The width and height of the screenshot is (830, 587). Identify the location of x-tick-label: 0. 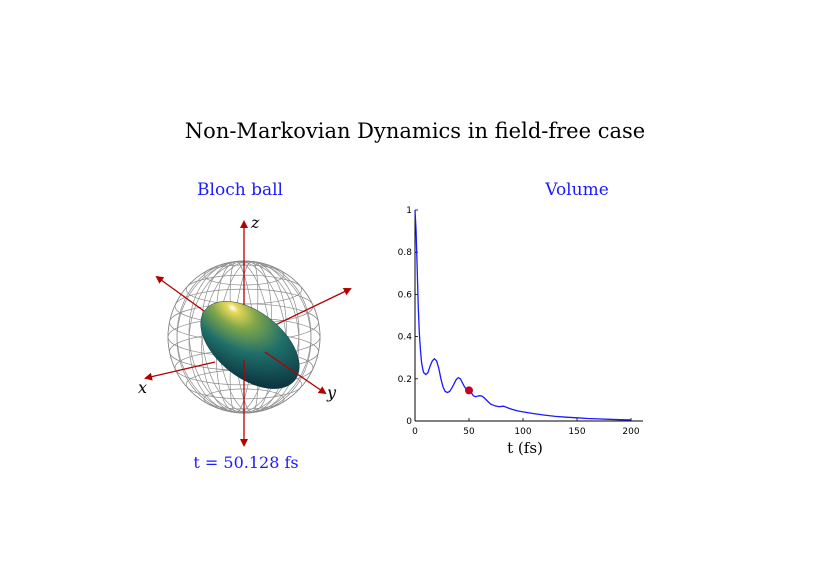
(415, 432).